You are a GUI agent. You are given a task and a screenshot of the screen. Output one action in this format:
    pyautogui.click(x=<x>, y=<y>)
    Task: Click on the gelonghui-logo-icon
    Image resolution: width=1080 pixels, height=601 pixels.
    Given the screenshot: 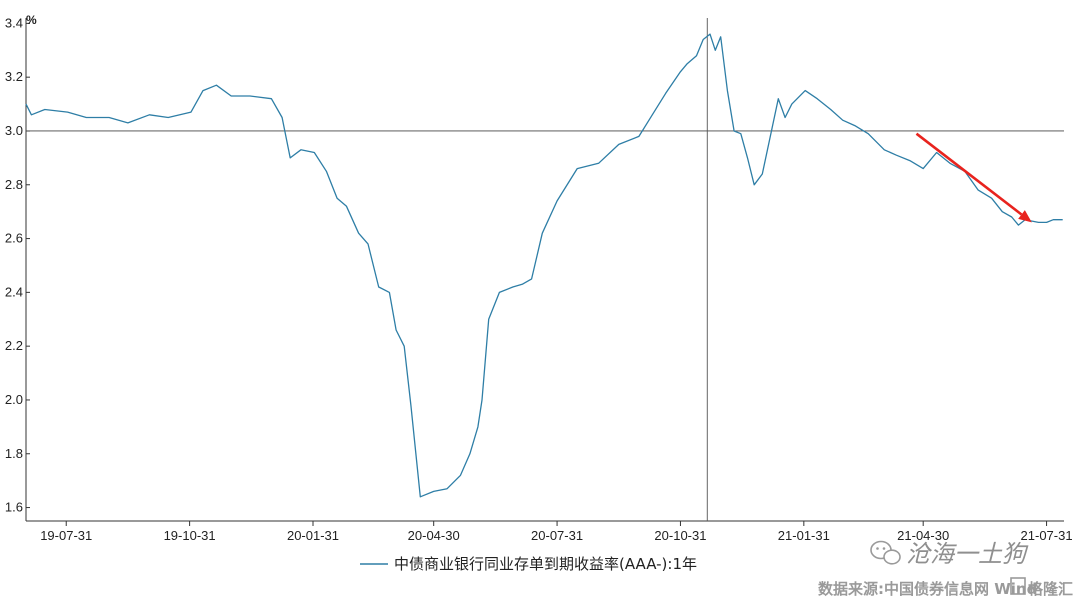 What is the action you would take?
    pyautogui.click(x=1018, y=586)
    